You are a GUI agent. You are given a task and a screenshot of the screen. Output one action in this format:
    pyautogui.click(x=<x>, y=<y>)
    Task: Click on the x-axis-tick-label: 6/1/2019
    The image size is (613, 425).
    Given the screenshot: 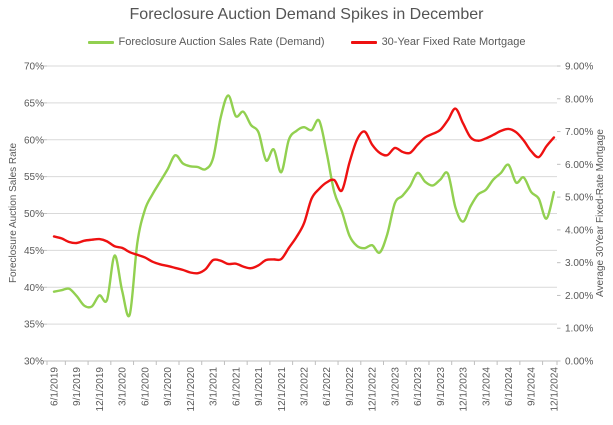 What is the action you would take?
    pyautogui.click(x=55, y=386)
    